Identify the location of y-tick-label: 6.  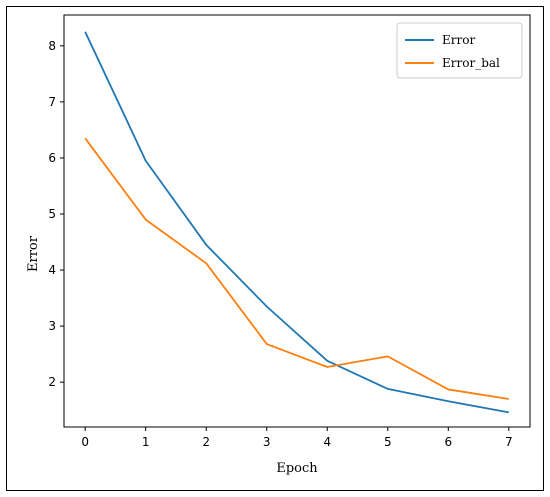
(52, 158).